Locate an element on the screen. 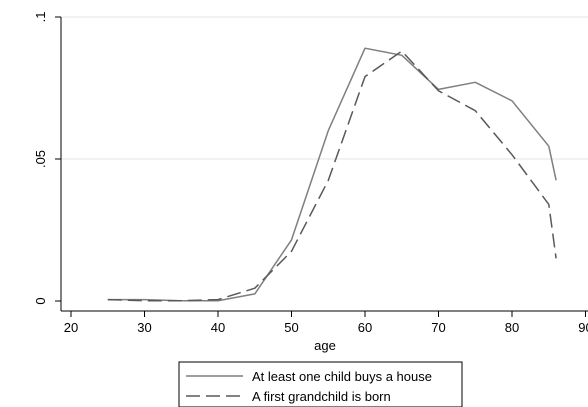 This screenshot has width=588, height=407. y-tick-label: 0 is located at coordinates (40, 300).